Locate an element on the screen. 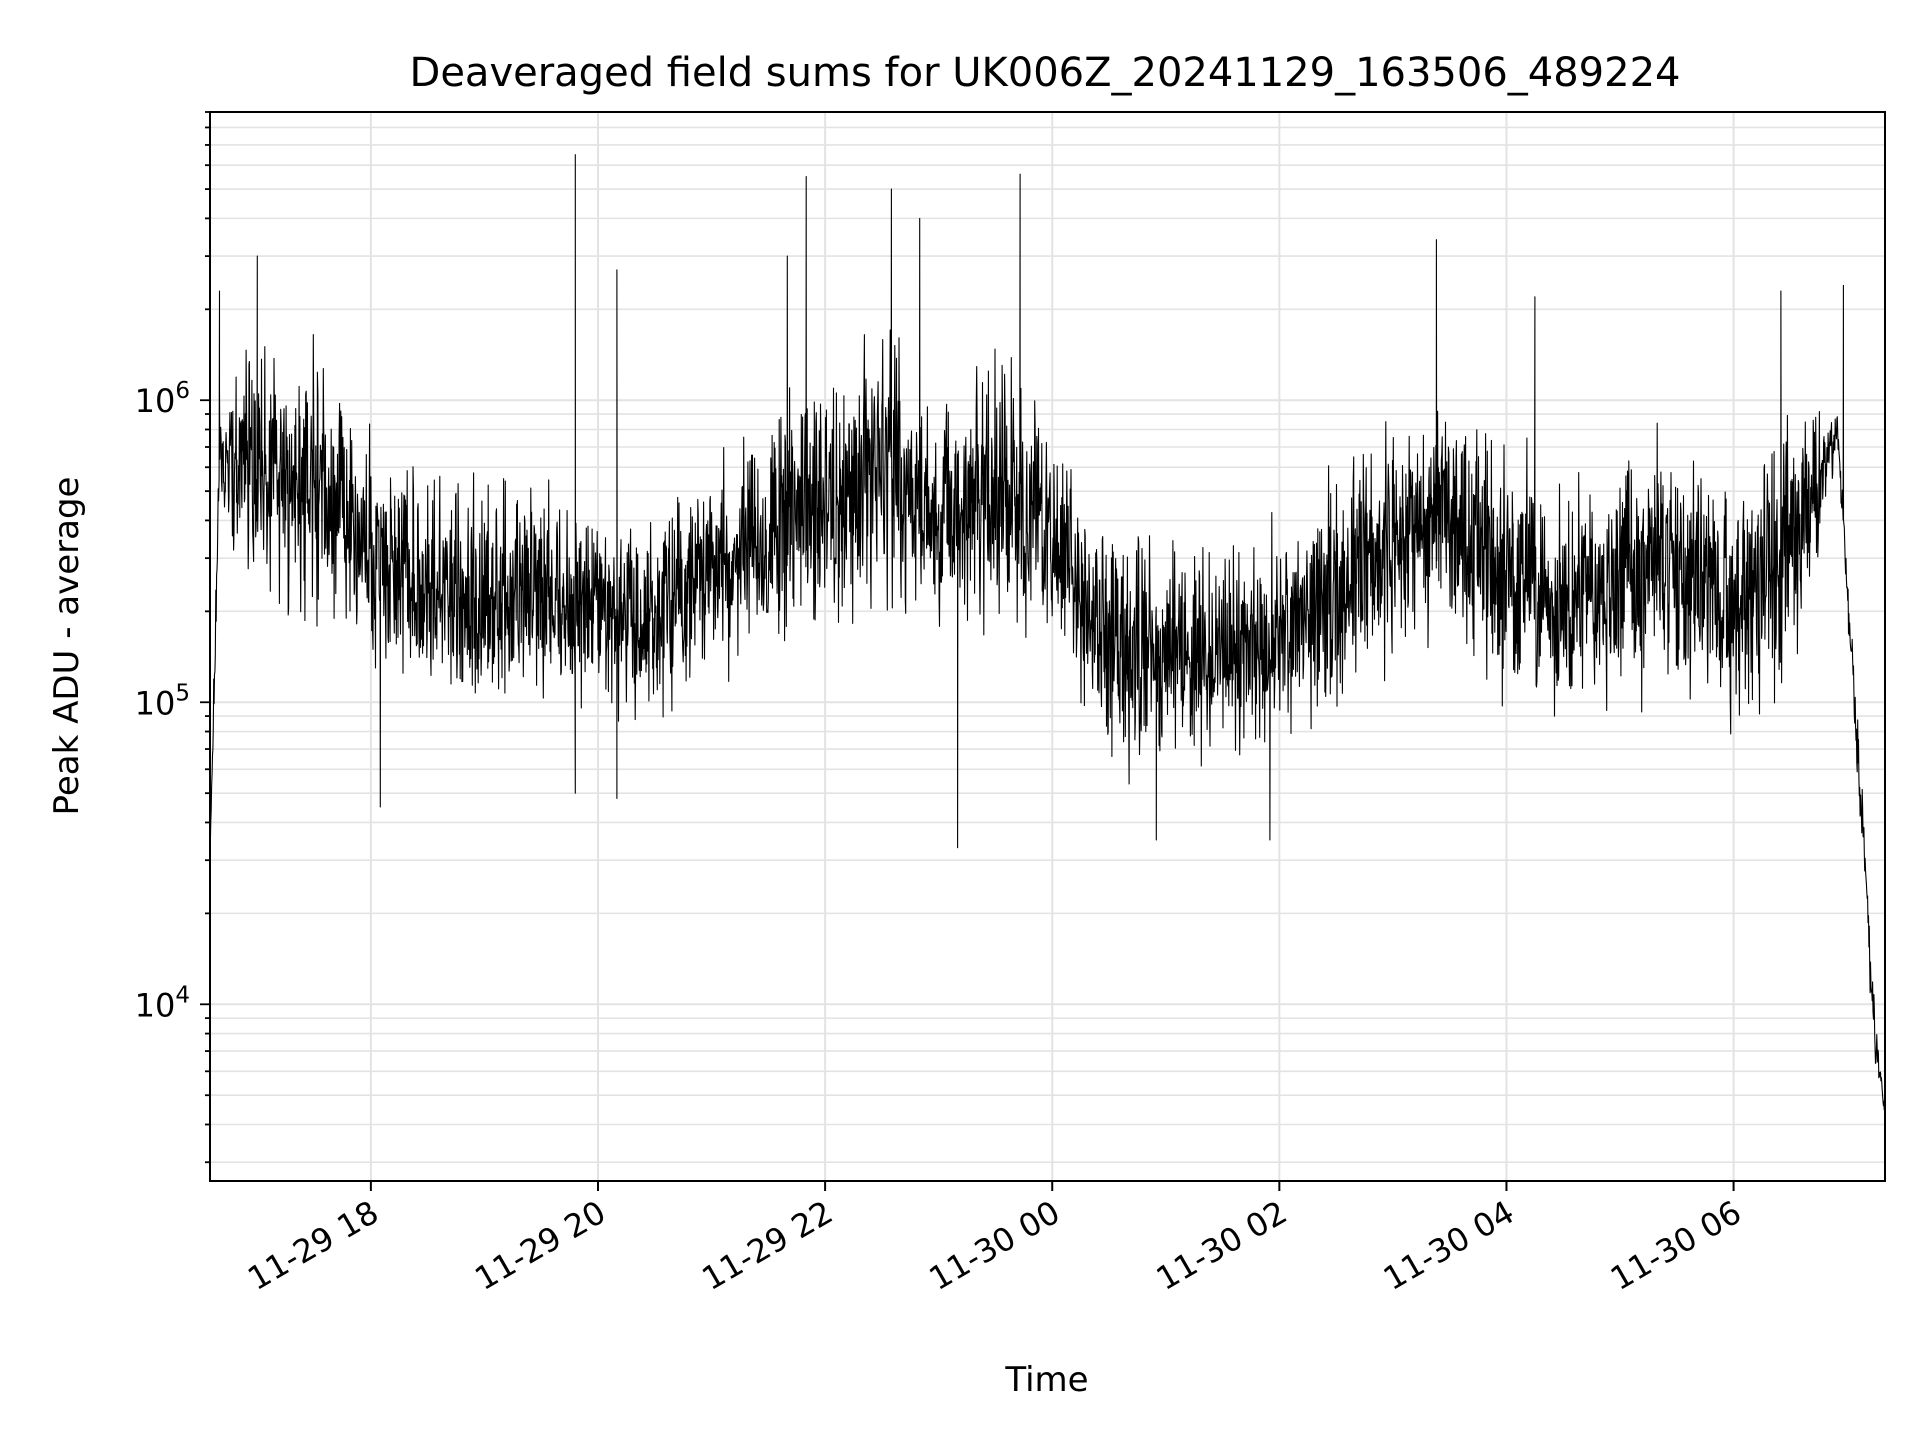 Image resolution: width=1920 pixels, height=1440 pixels. x-tick-label: 11-29 18 is located at coordinates (313, 1245).